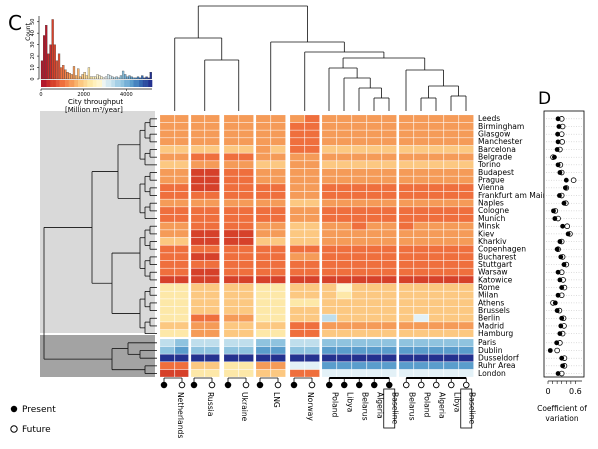  I want to click on column-label: Libya, so click(349, 402).